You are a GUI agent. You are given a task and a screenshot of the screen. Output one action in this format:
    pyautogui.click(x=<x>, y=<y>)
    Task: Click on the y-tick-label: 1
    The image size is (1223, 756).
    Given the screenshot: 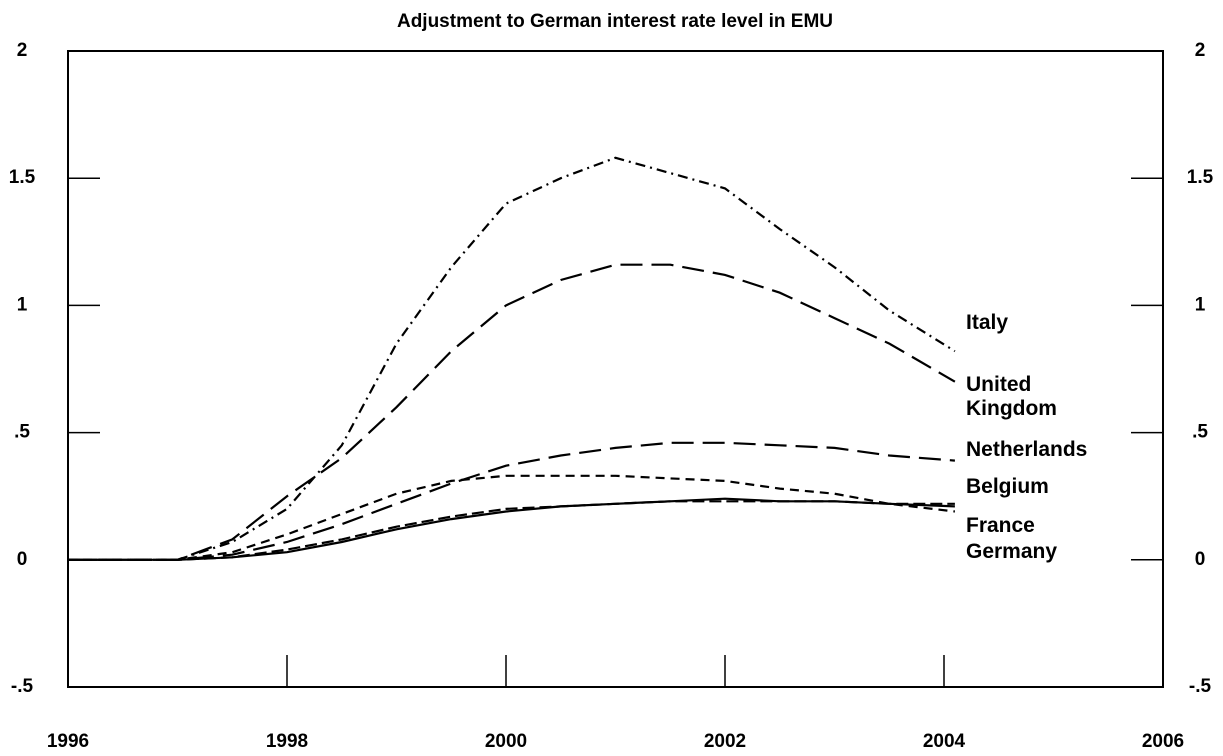 What is the action you would take?
    pyautogui.click(x=22, y=304)
    